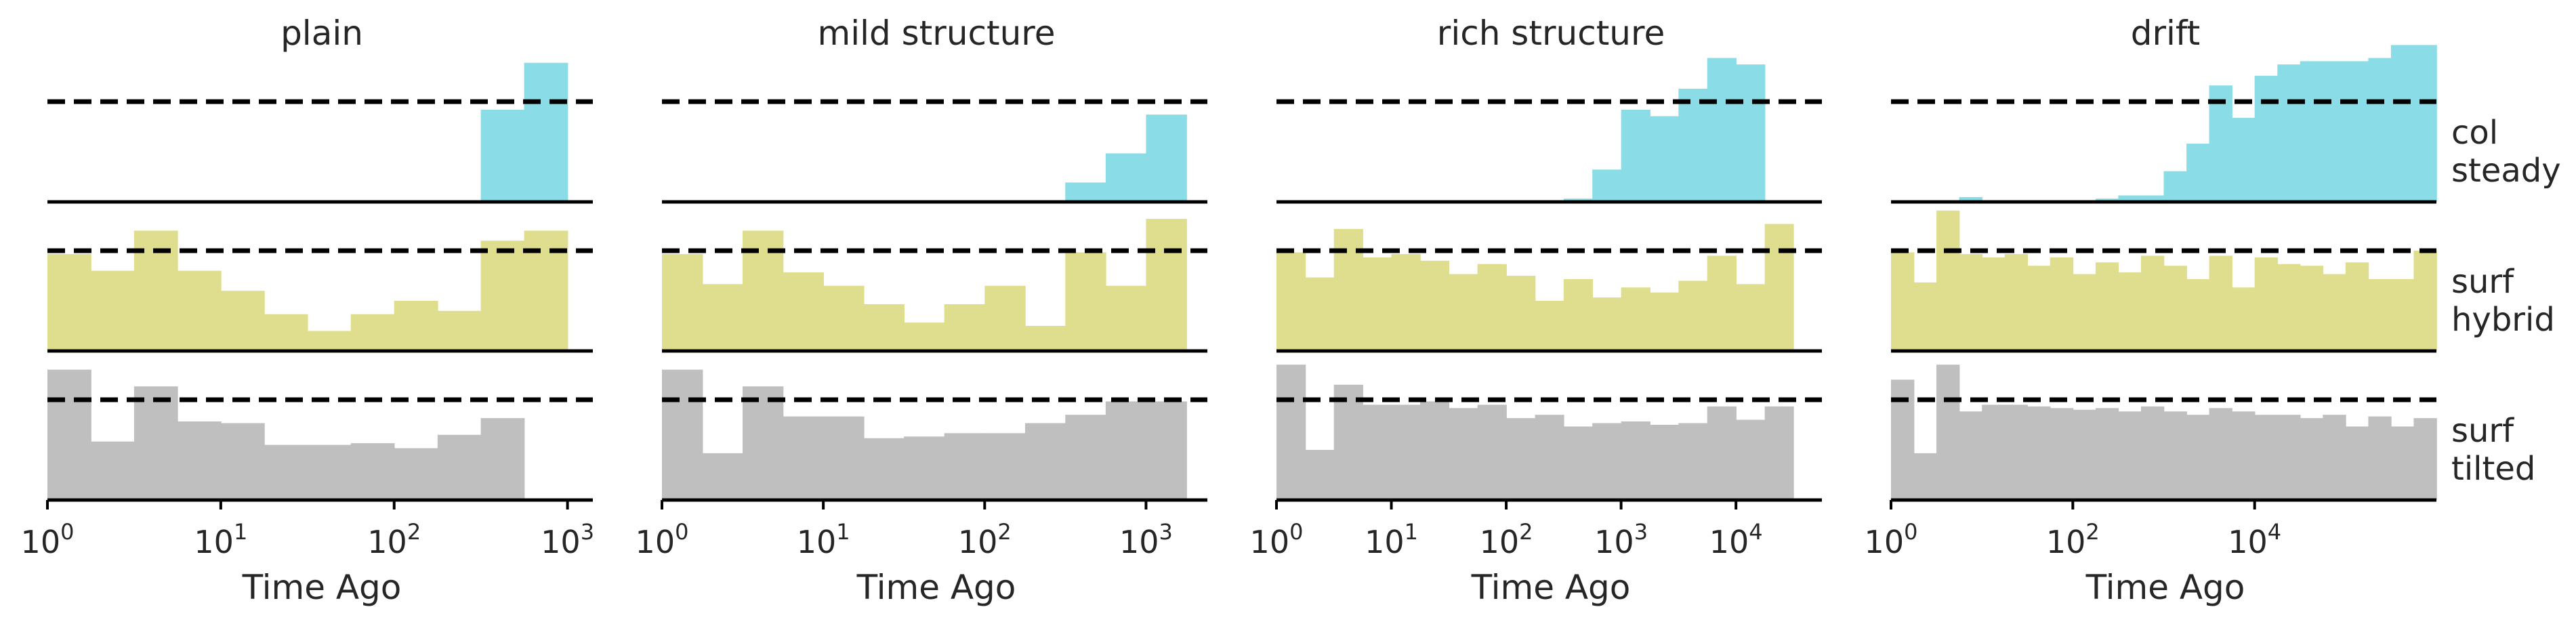 The width and height of the screenshot is (2576, 624). I want to click on x-axis-label-plain: Time Ago, so click(322, 587).